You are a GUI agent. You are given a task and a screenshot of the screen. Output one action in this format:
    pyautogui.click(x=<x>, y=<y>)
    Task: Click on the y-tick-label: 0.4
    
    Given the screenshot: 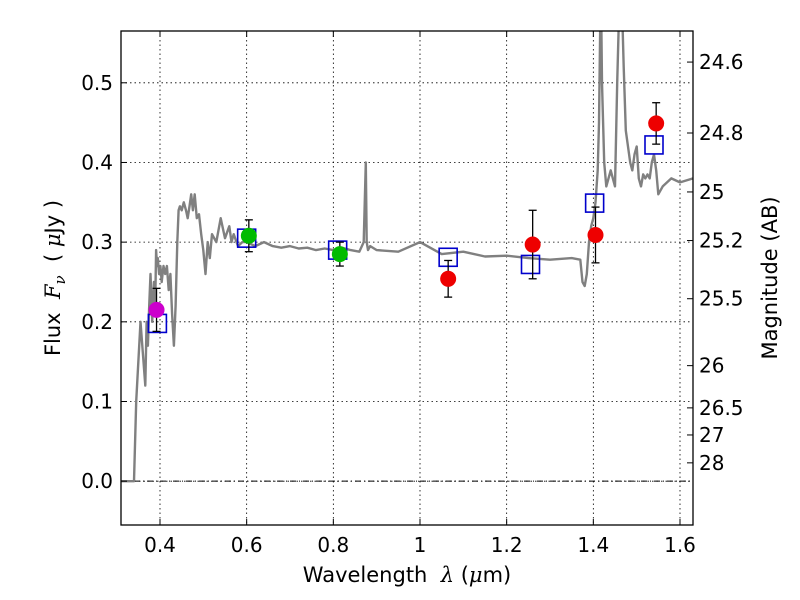 What is the action you would take?
    pyautogui.click(x=97, y=162)
    